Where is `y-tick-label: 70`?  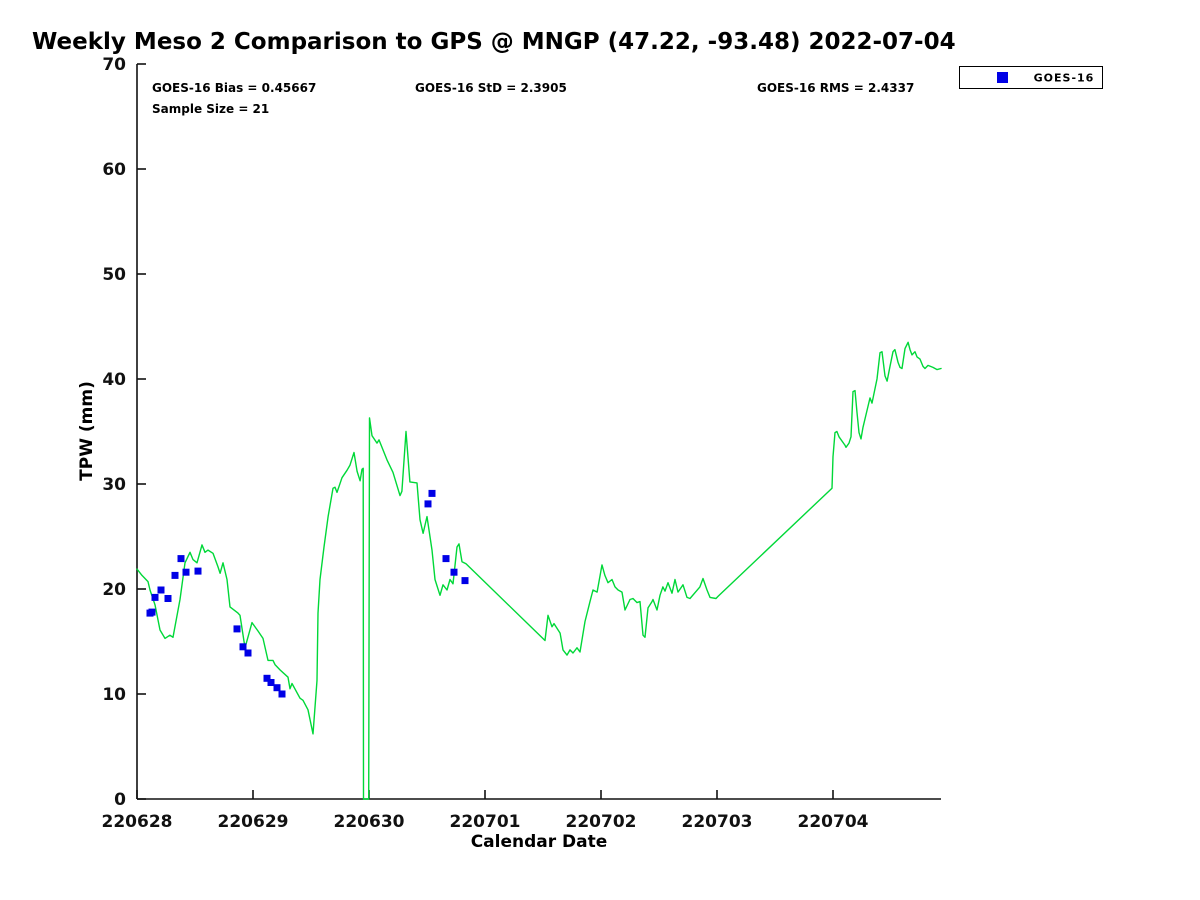
y-tick-label: 70 is located at coordinates (114, 65).